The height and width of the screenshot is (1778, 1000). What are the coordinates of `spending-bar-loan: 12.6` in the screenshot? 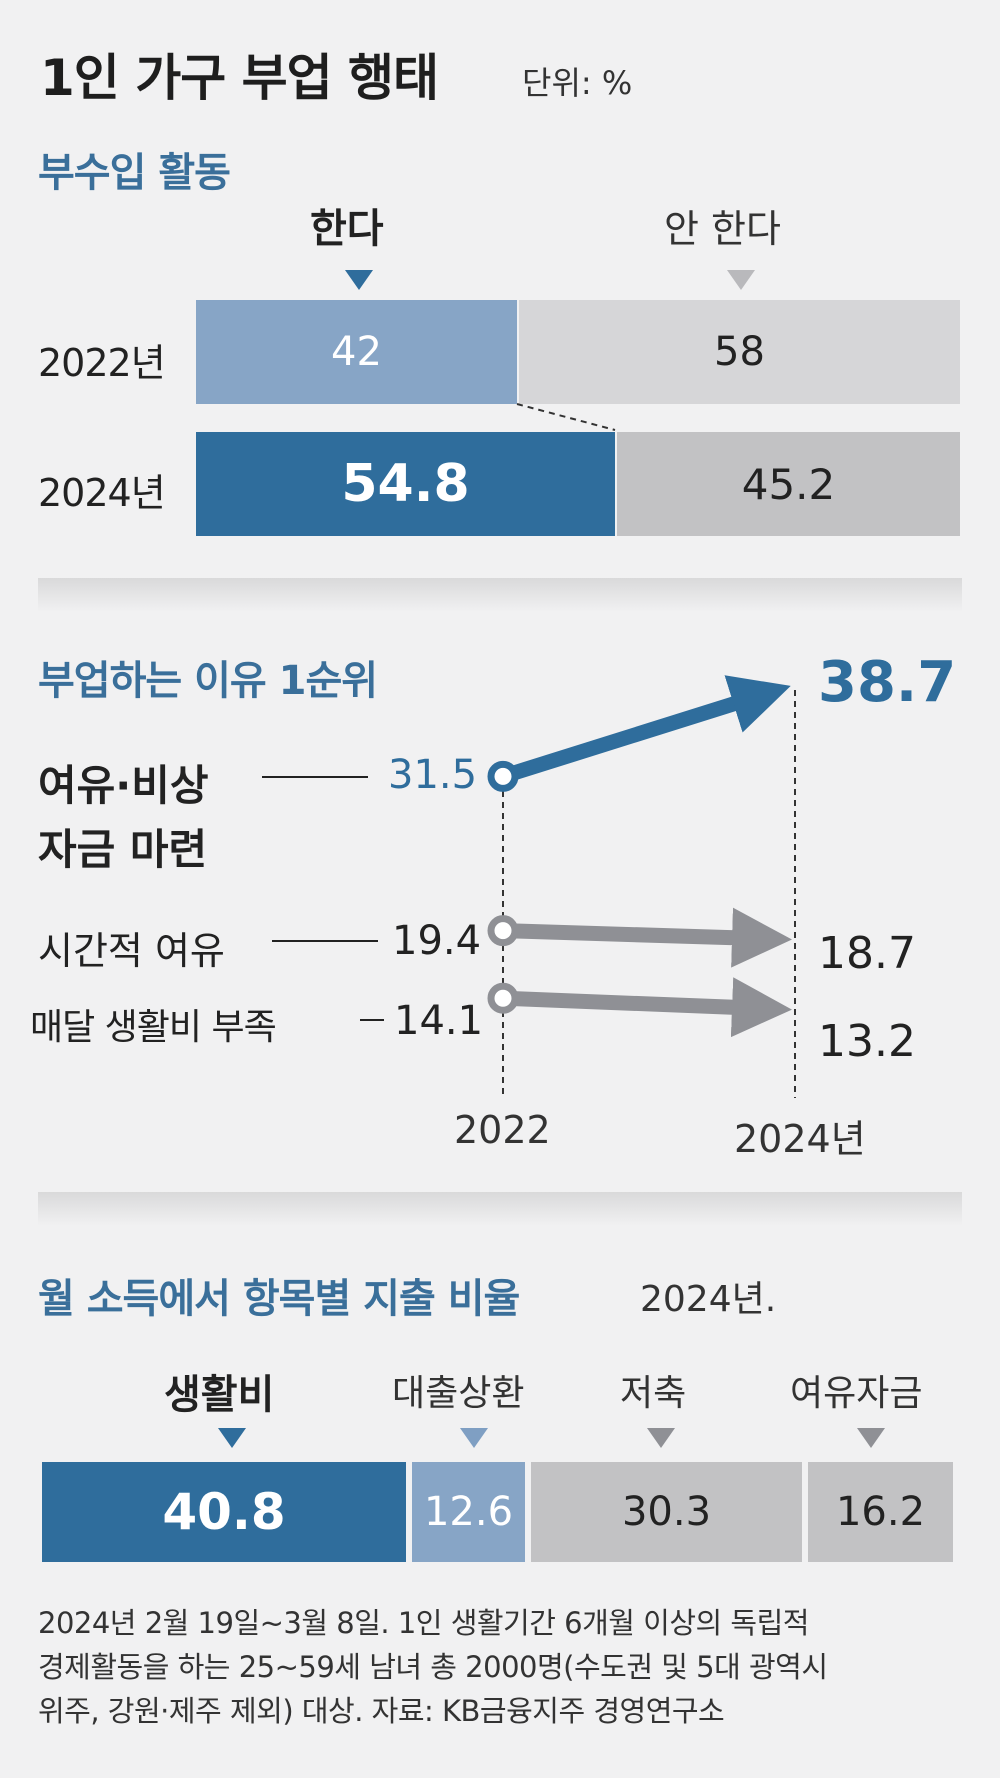 It's located at (468, 1512).